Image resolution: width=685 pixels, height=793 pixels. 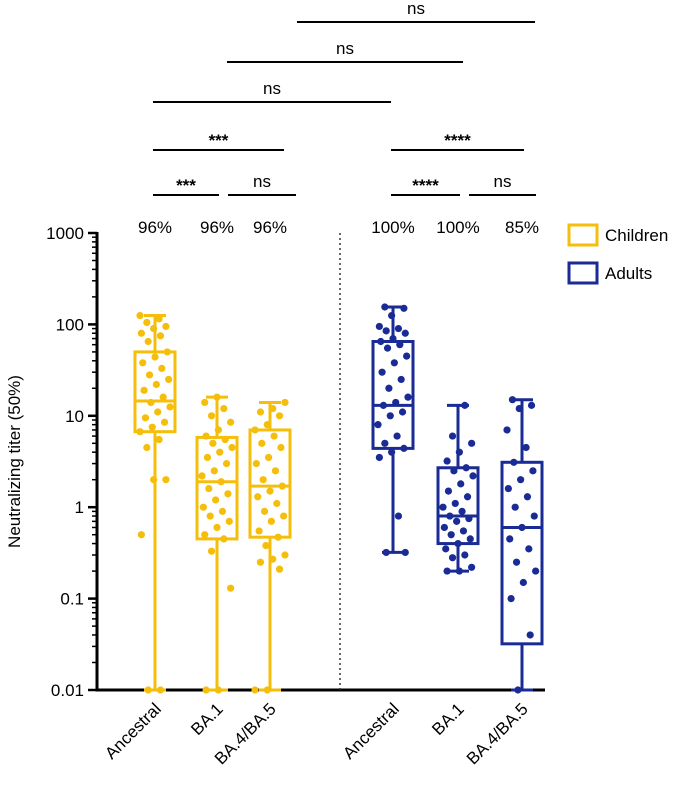 What do you see at coordinates (425, 186) in the screenshot?
I see `sig-bracket: ****` at bounding box center [425, 186].